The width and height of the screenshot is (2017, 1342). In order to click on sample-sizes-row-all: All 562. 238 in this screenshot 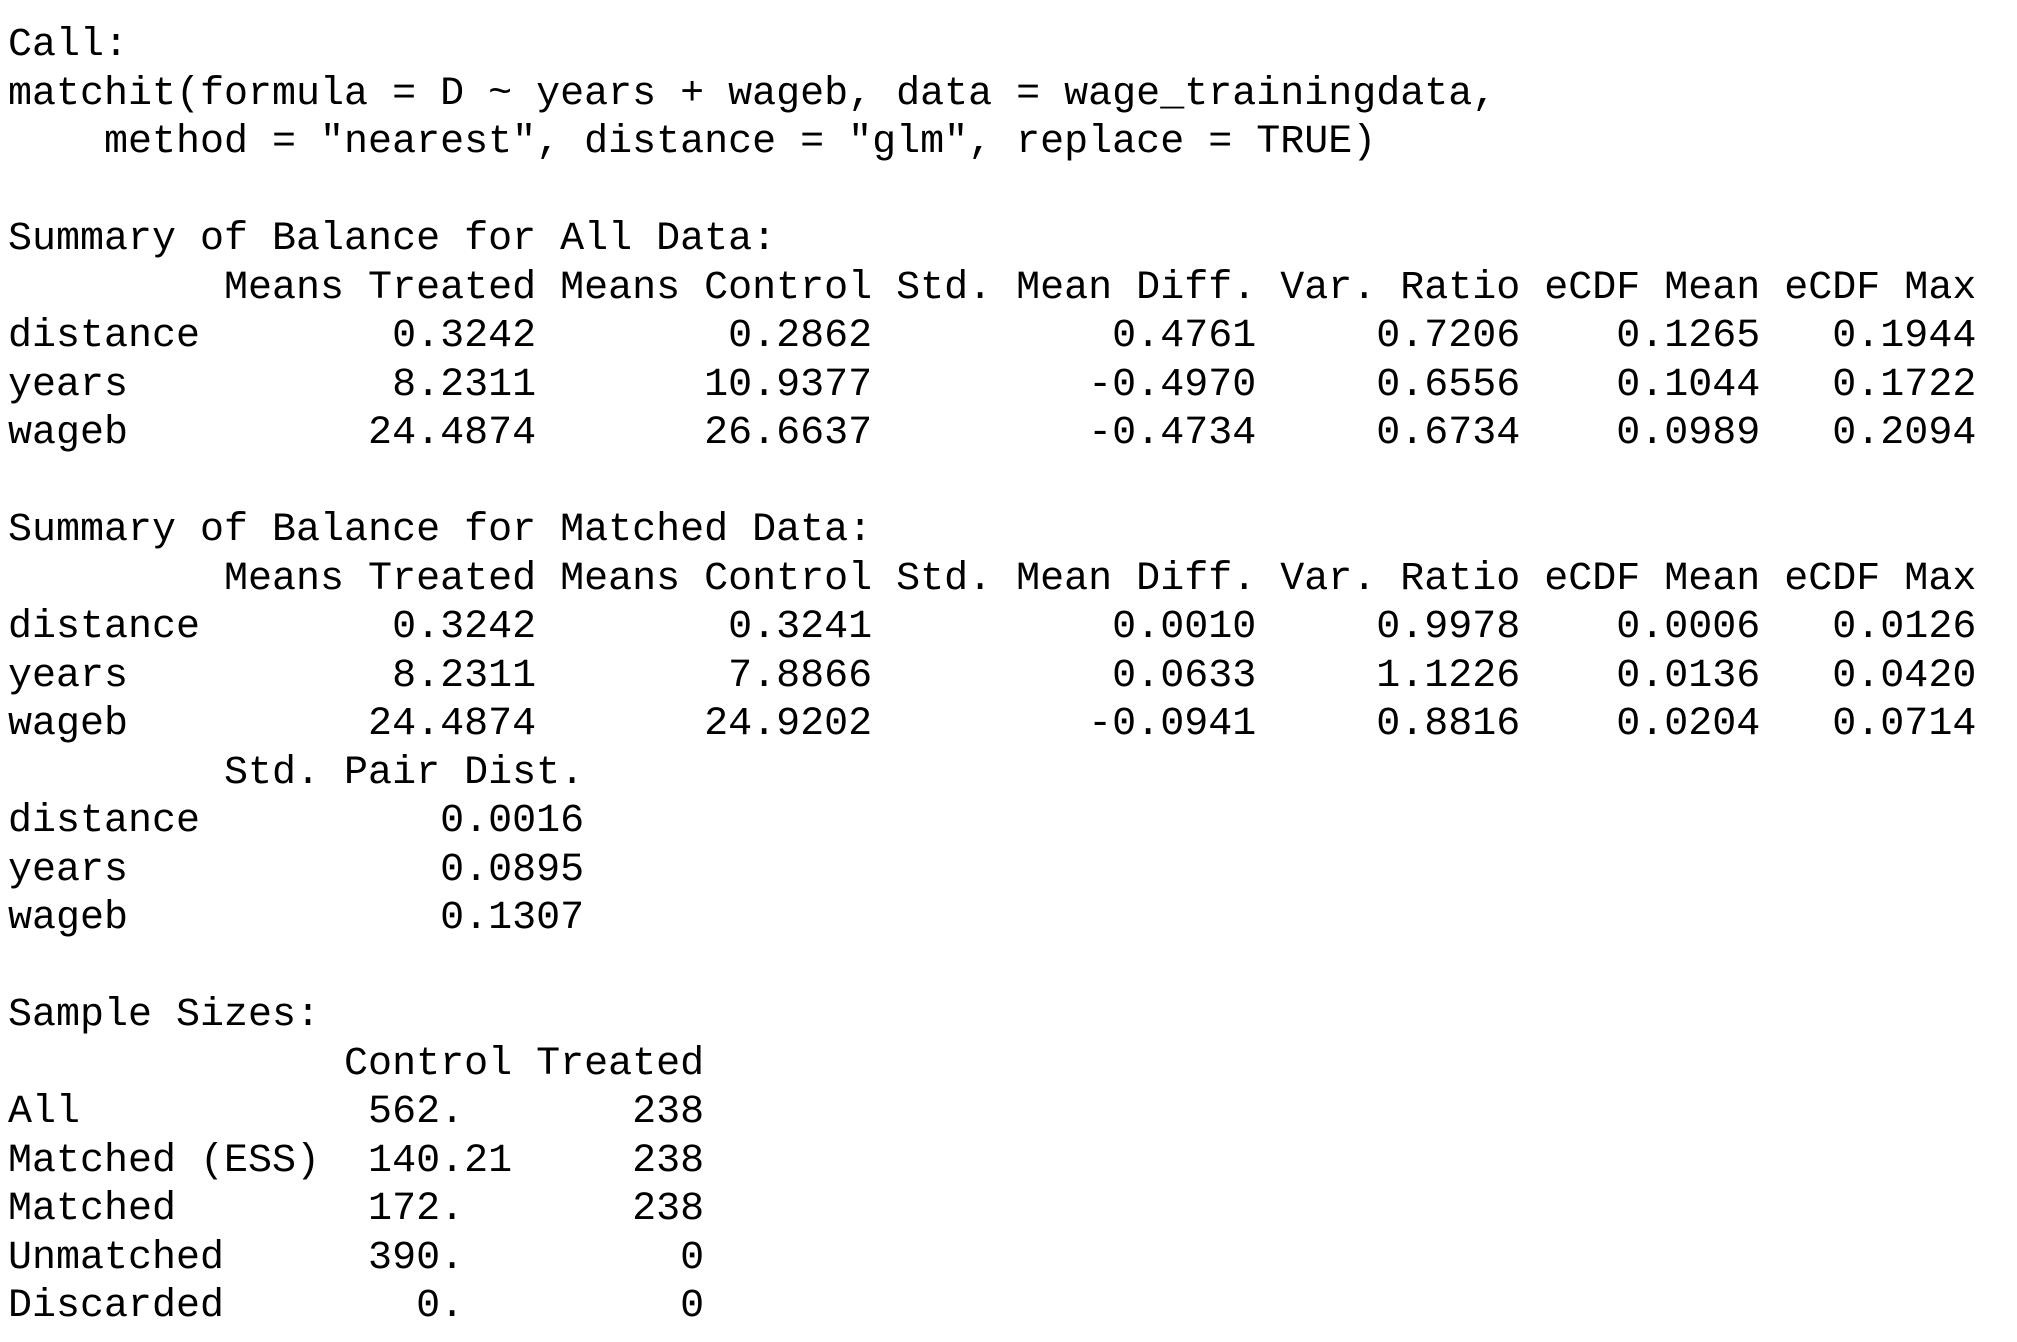, I will do `click(356, 1112)`.